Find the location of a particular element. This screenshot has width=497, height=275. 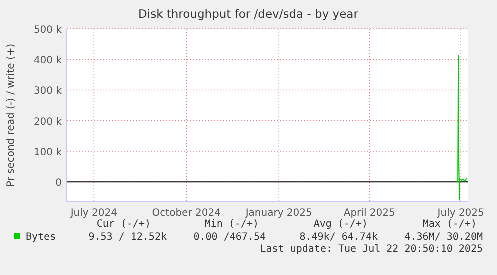

x-tick-label: July 2025 is located at coordinates (460, 213).